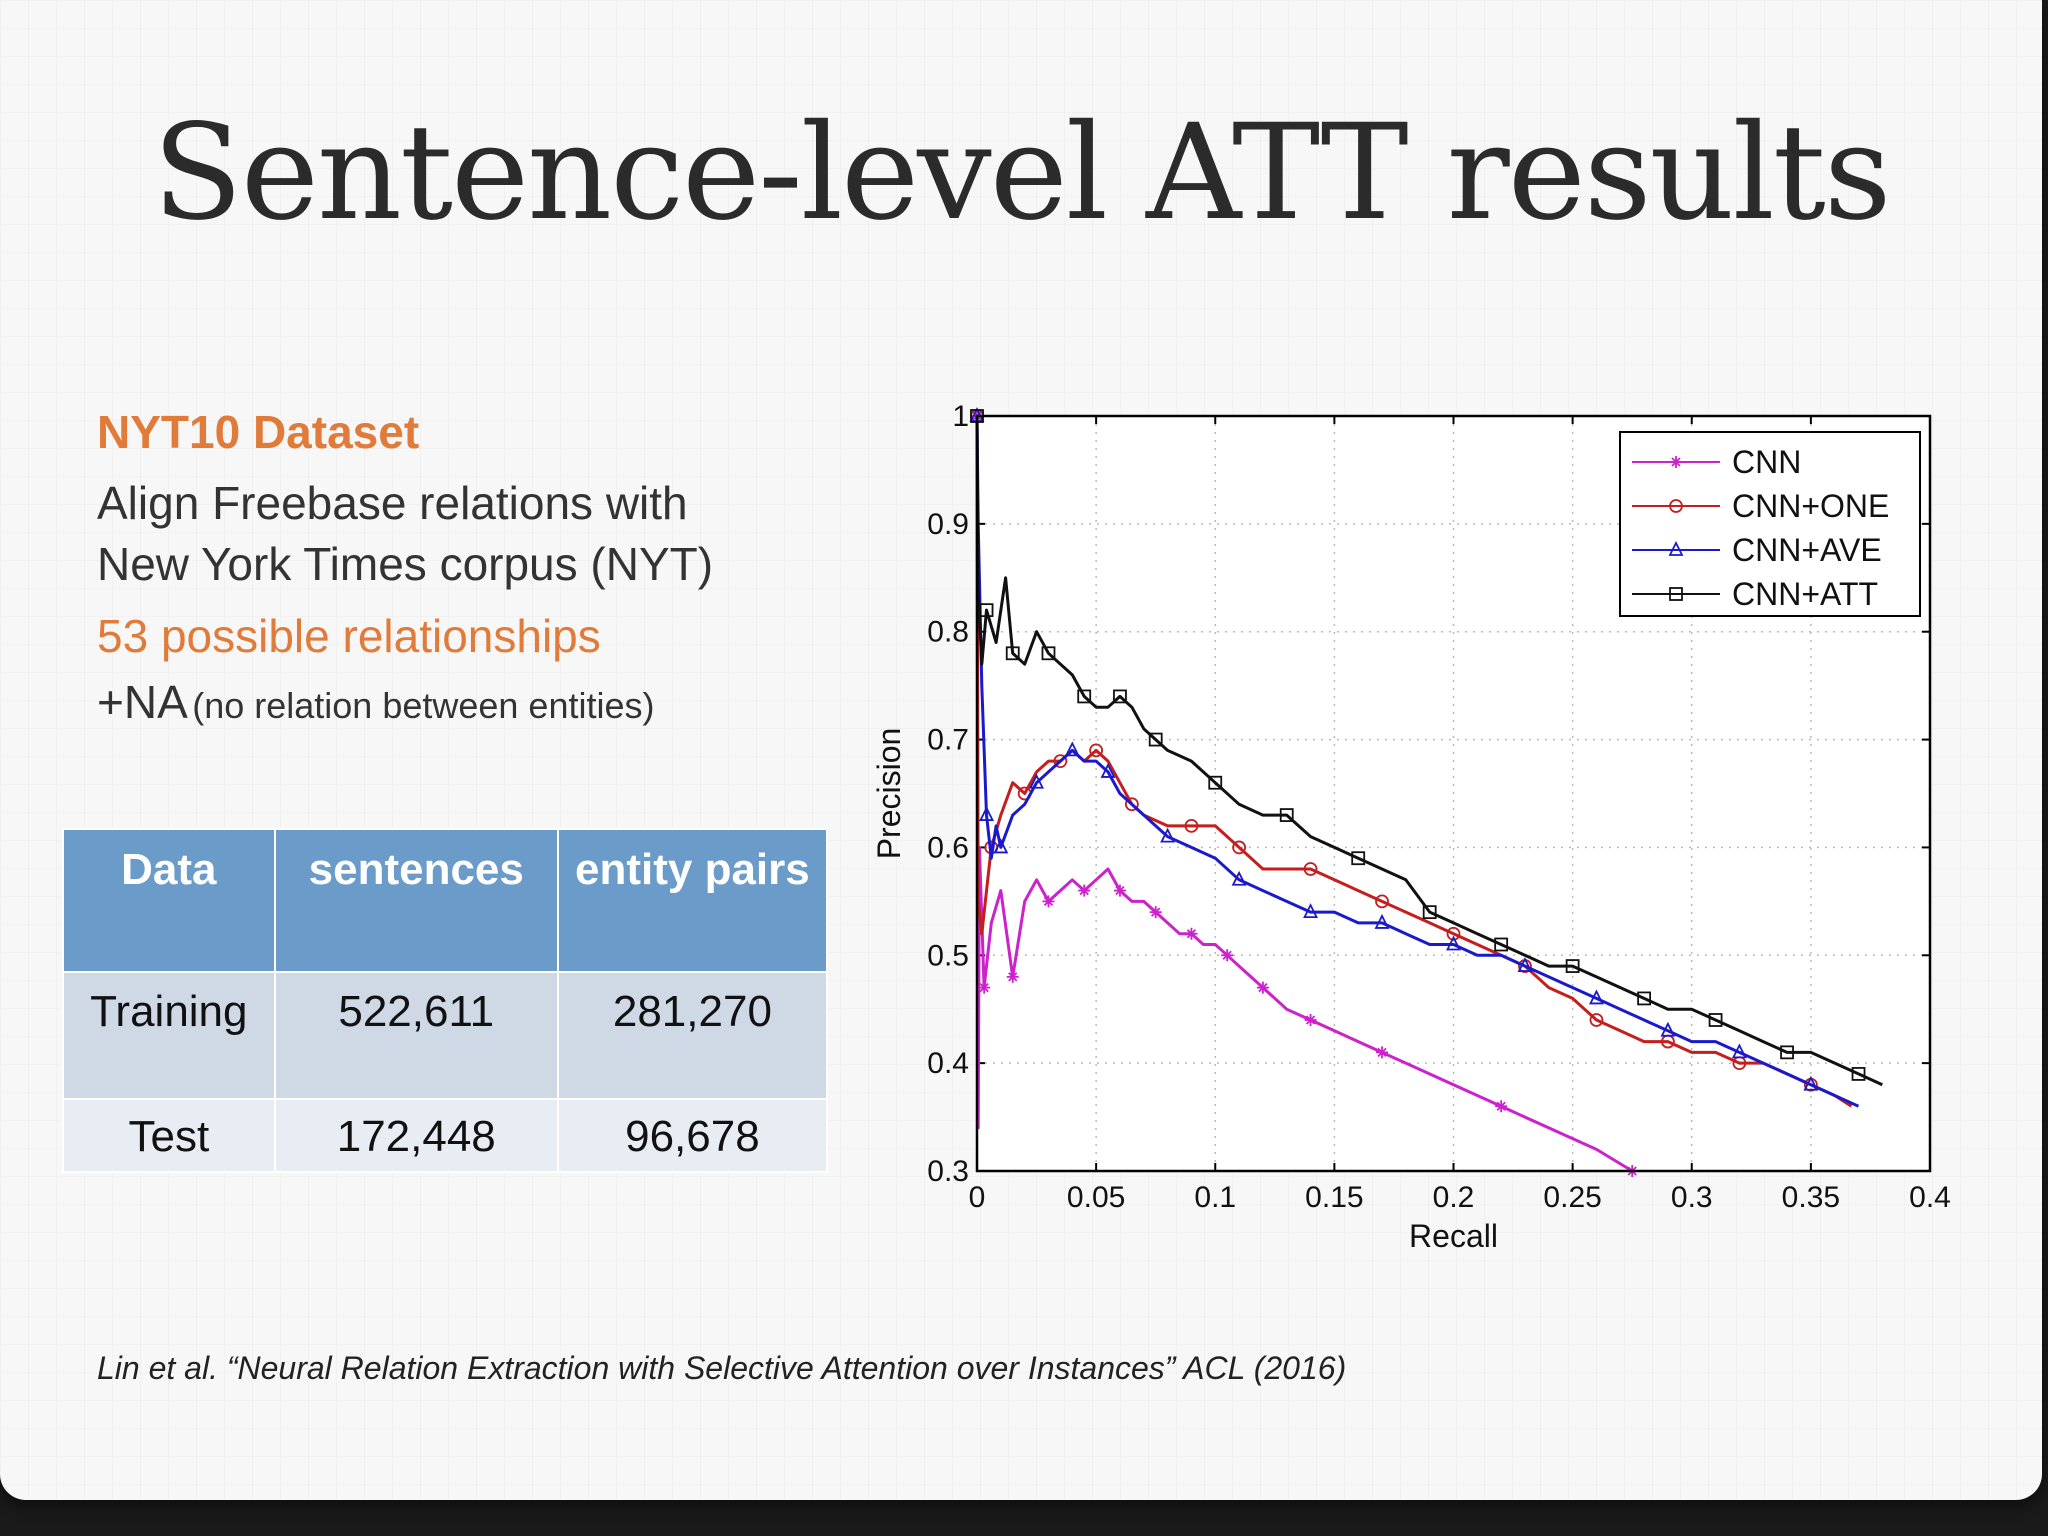  I want to click on legend-marker-cnn, so click(1676, 462).